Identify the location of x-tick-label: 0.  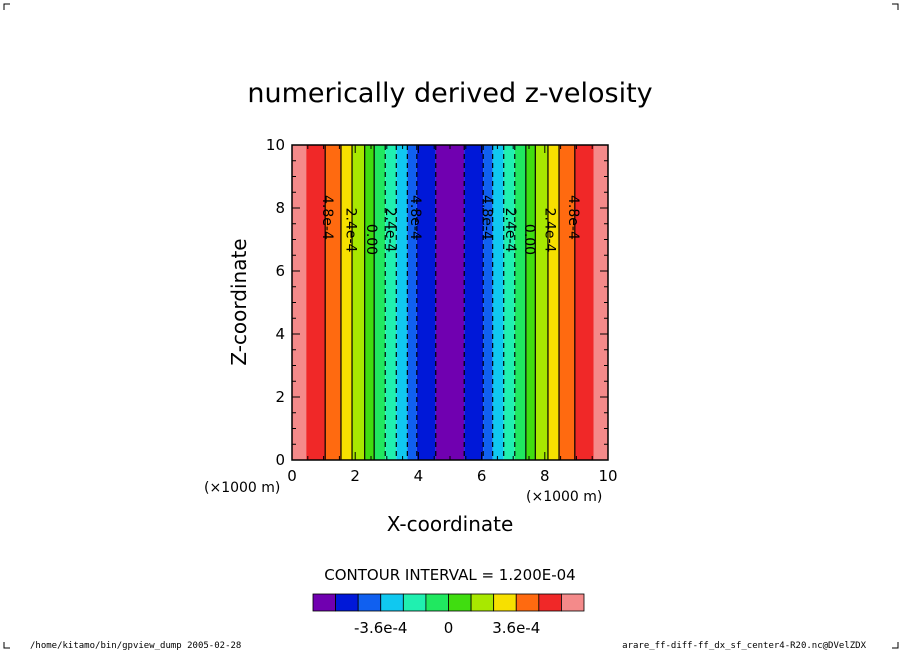
(292, 476).